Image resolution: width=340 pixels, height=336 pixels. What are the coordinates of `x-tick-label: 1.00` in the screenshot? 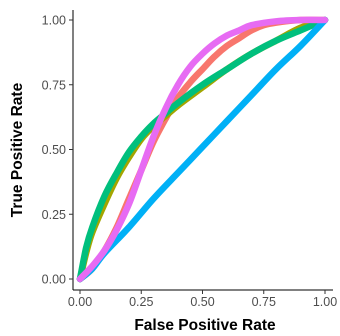 It's located at (325, 302).